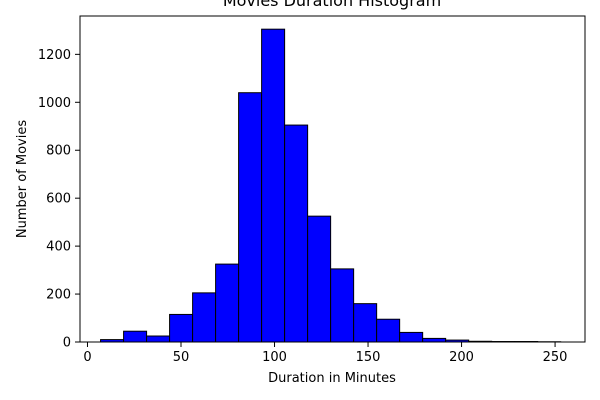 The height and width of the screenshot is (400, 600). I want to click on x-axis: 0 50 100 150 200 250, so click(325, 353).